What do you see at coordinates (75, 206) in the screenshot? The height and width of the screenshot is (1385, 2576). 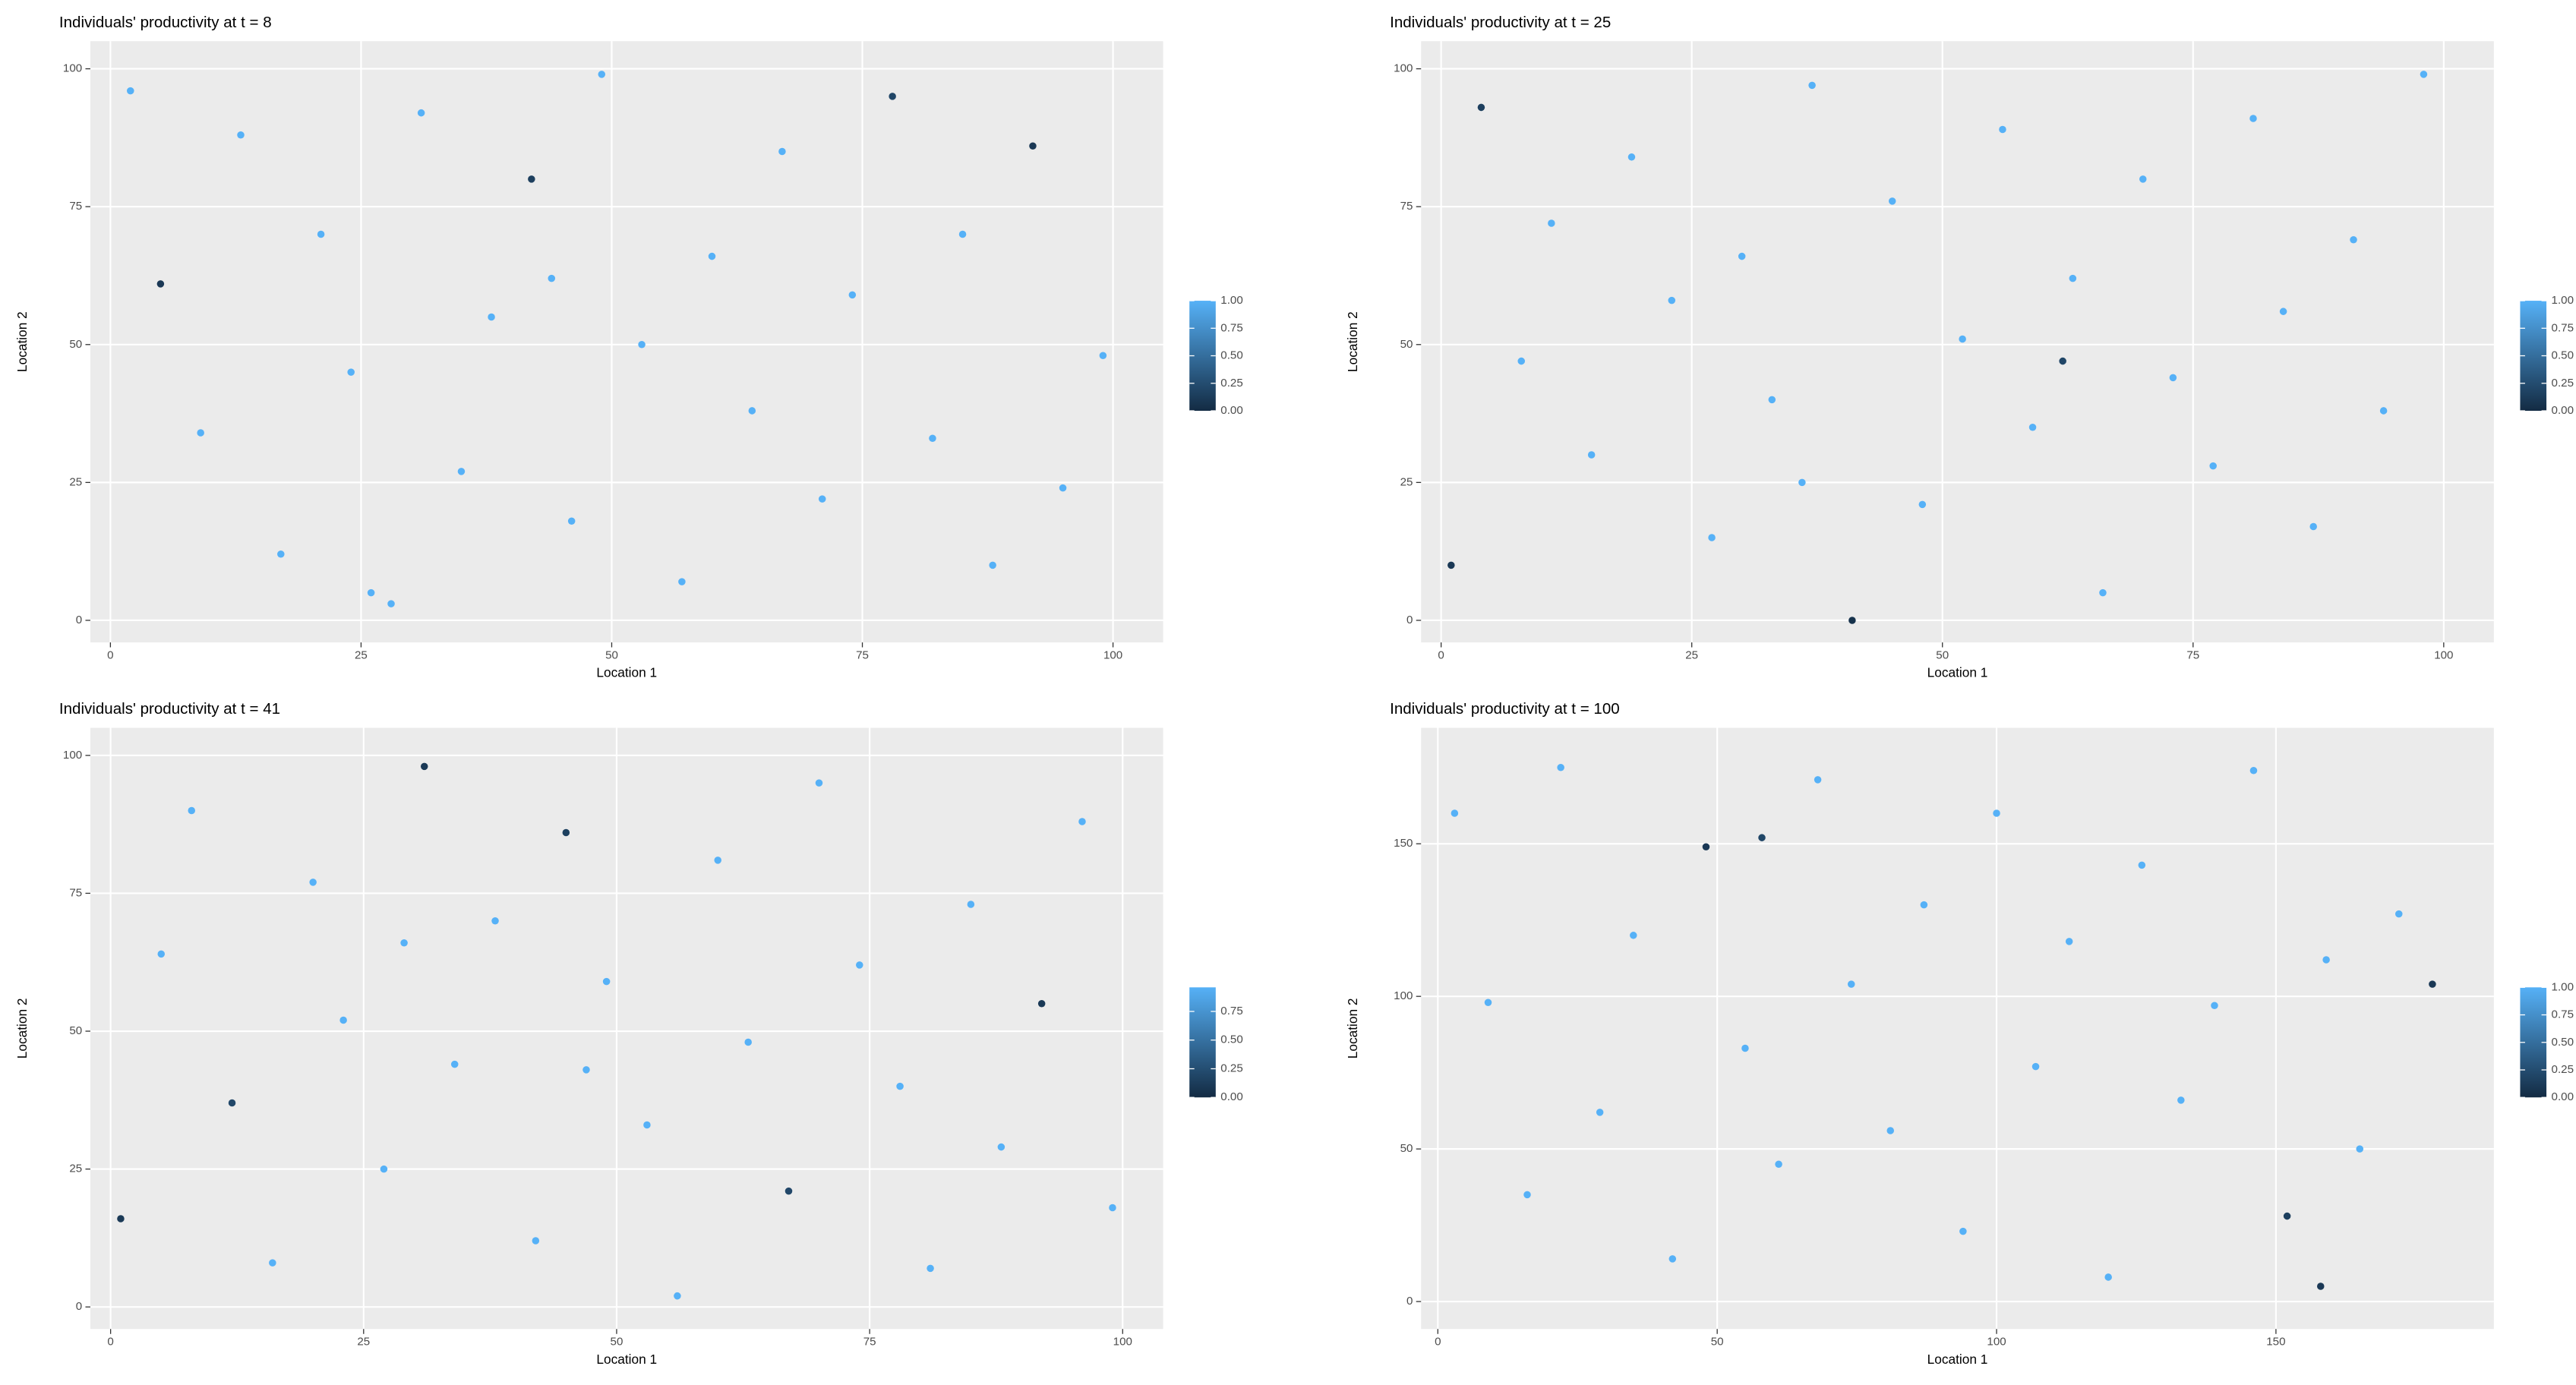 I see `y-tick-label: 75` at bounding box center [75, 206].